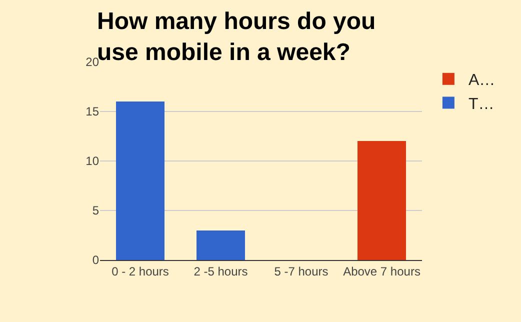 This screenshot has height=322, width=521. What do you see at coordinates (93, 161) in the screenshot?
I see `y-tick-label: 10` at bounding box center [93, 161].